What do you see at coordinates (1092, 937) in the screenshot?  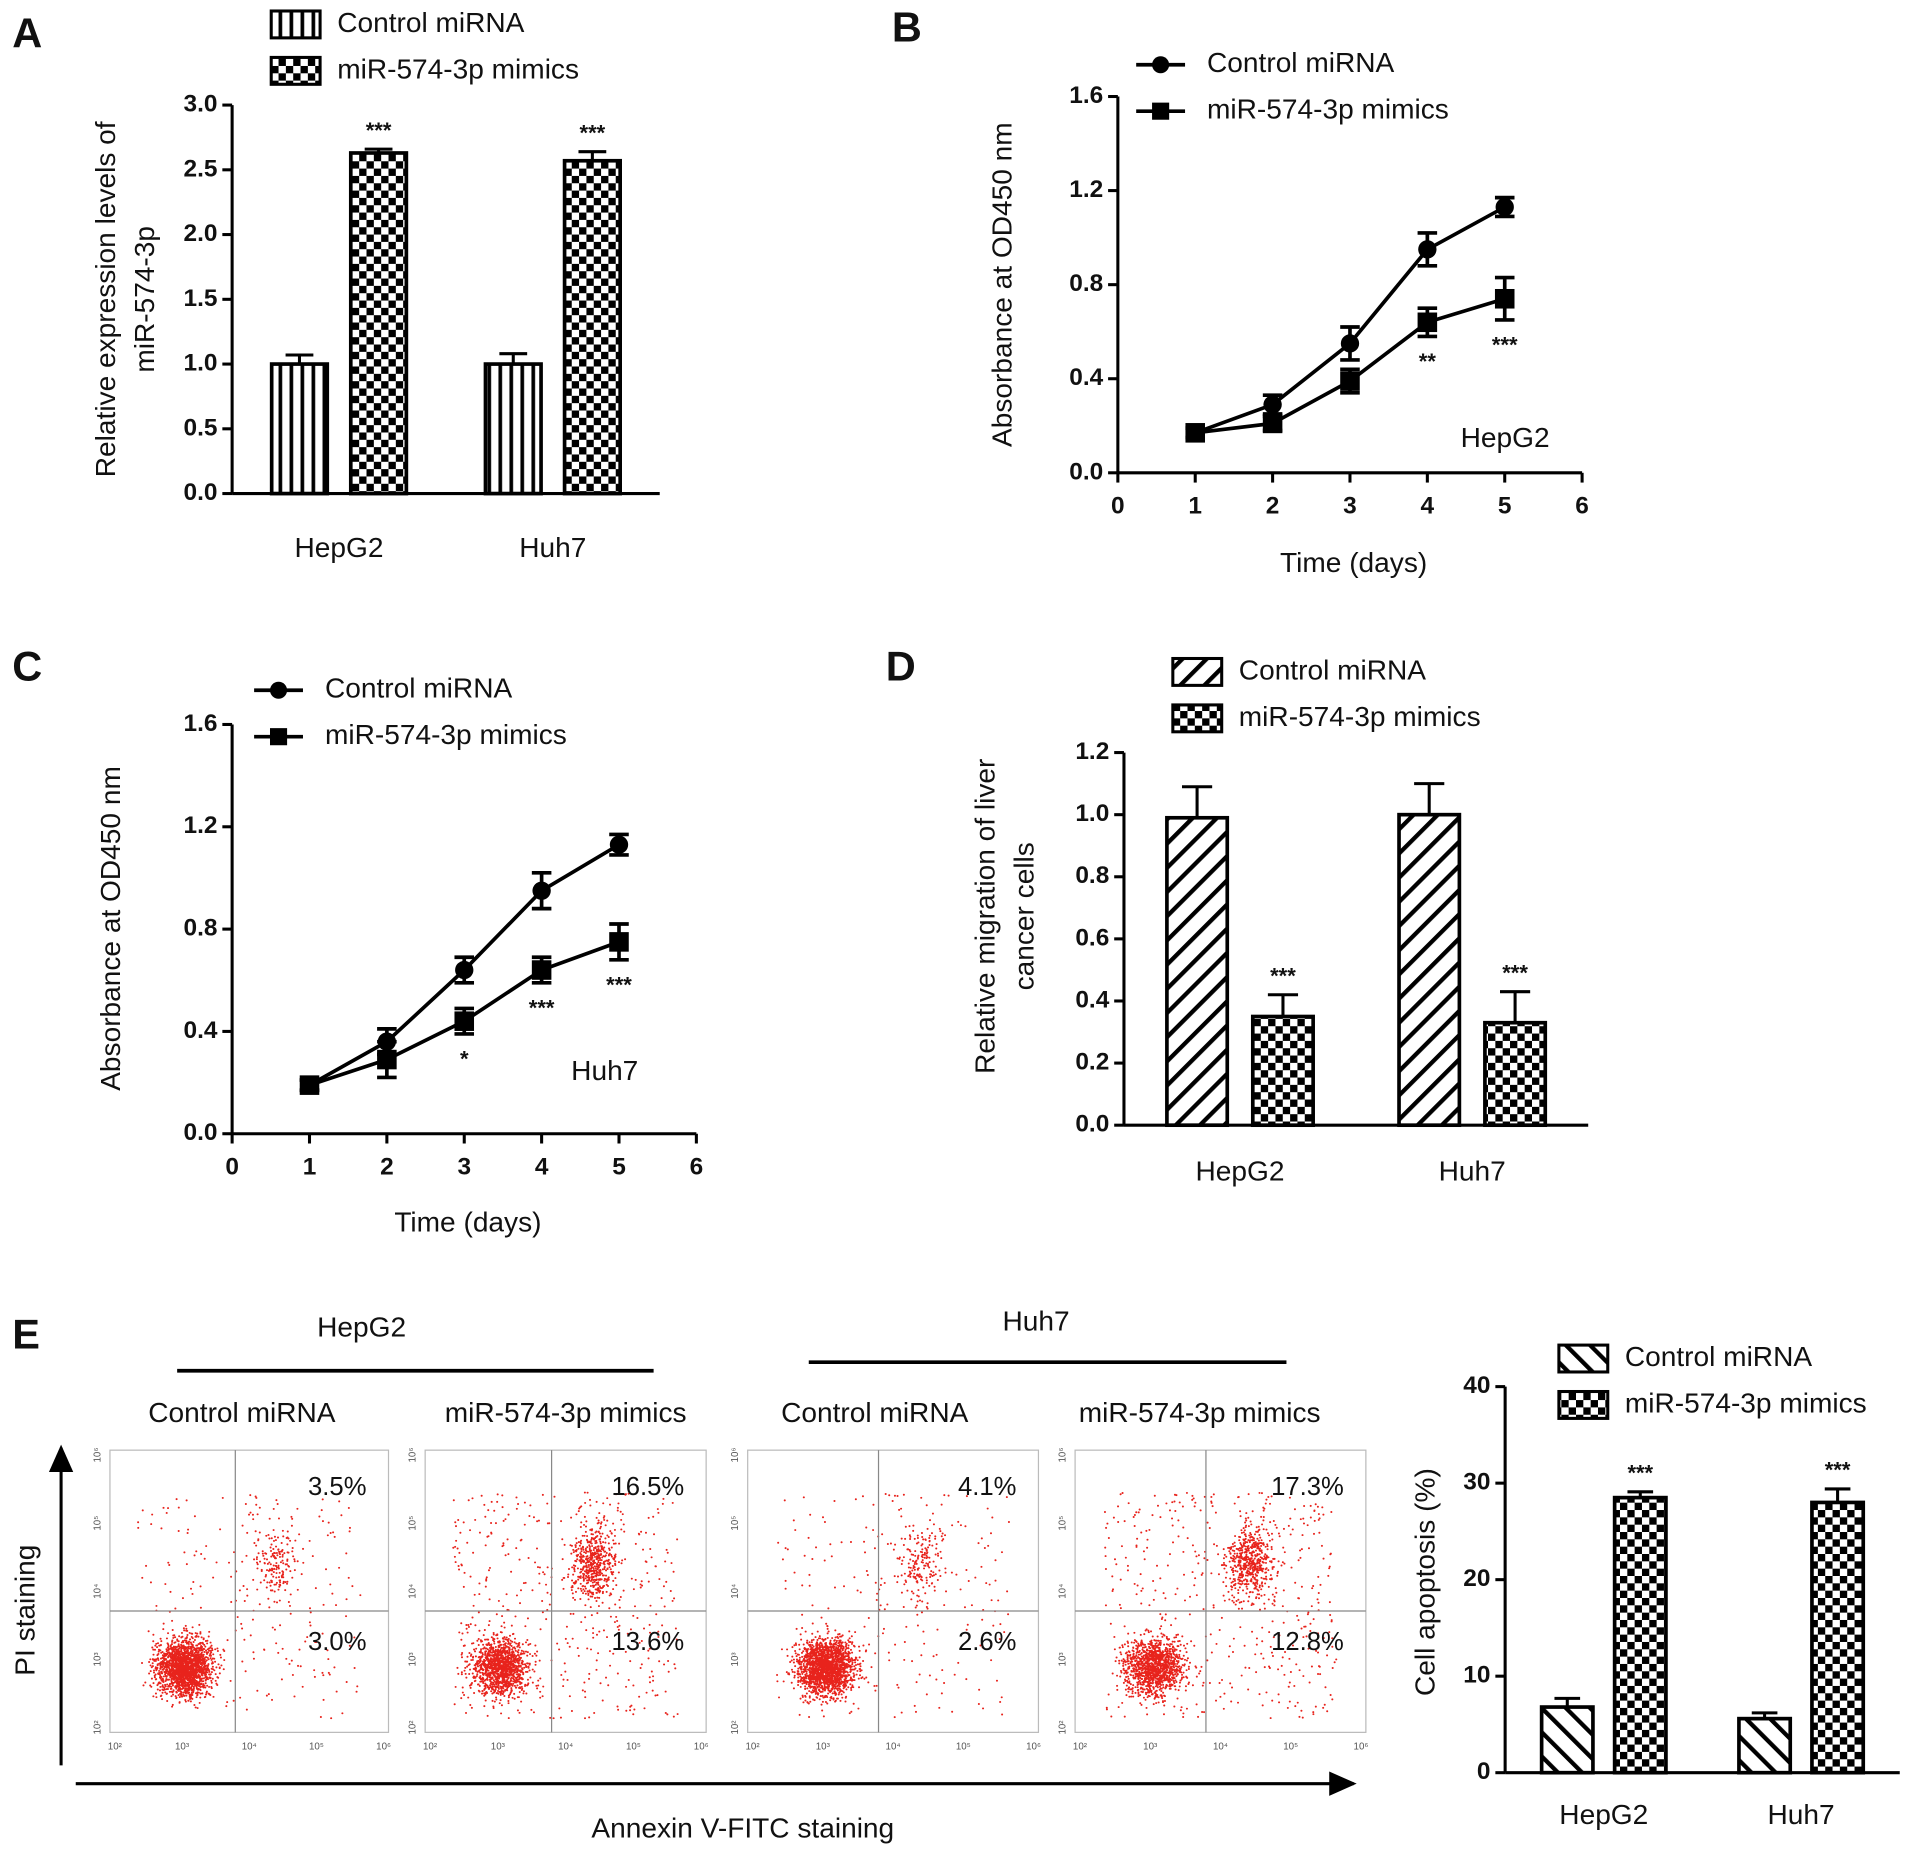 I see `y-tick-label: 0.6` at bounding box center [1092, 937].